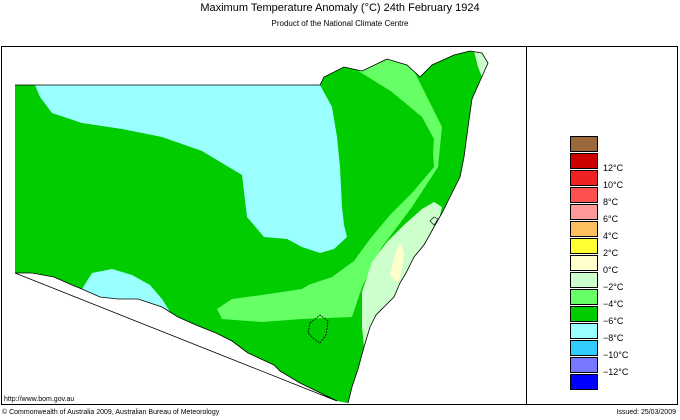 This screenshot has width=680, height=420. Describe the element at coordinates (611, 270) in the screenshot. I see `legend-label: 0°C` at that location.